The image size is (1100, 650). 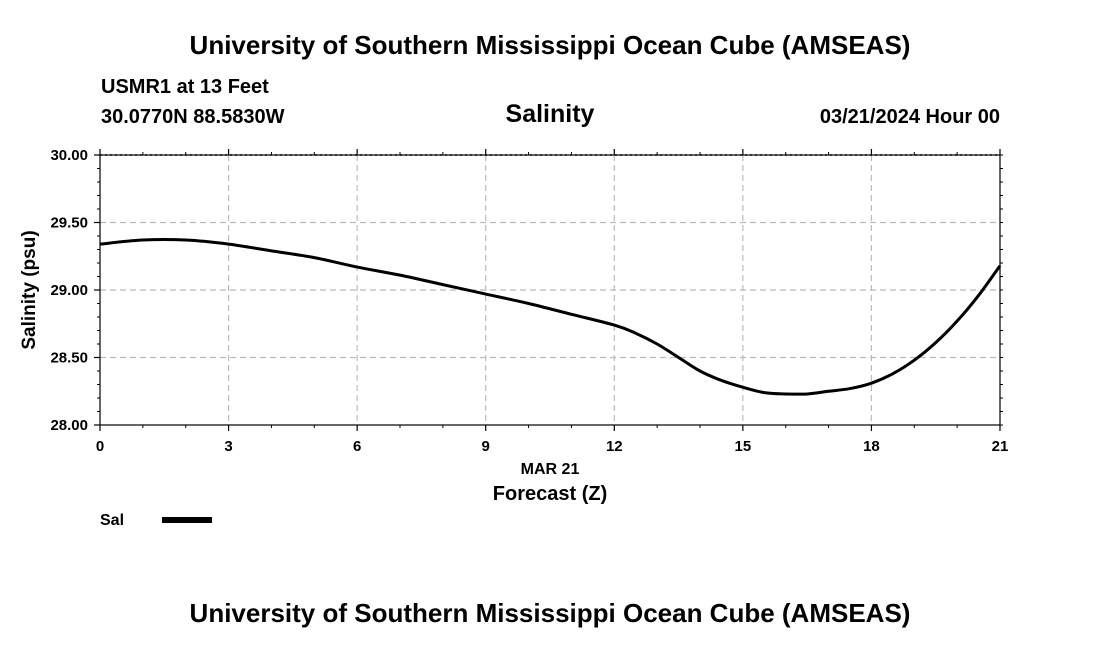 I want to click on y-tick-label: 29.00, so click(x=69, y=290).